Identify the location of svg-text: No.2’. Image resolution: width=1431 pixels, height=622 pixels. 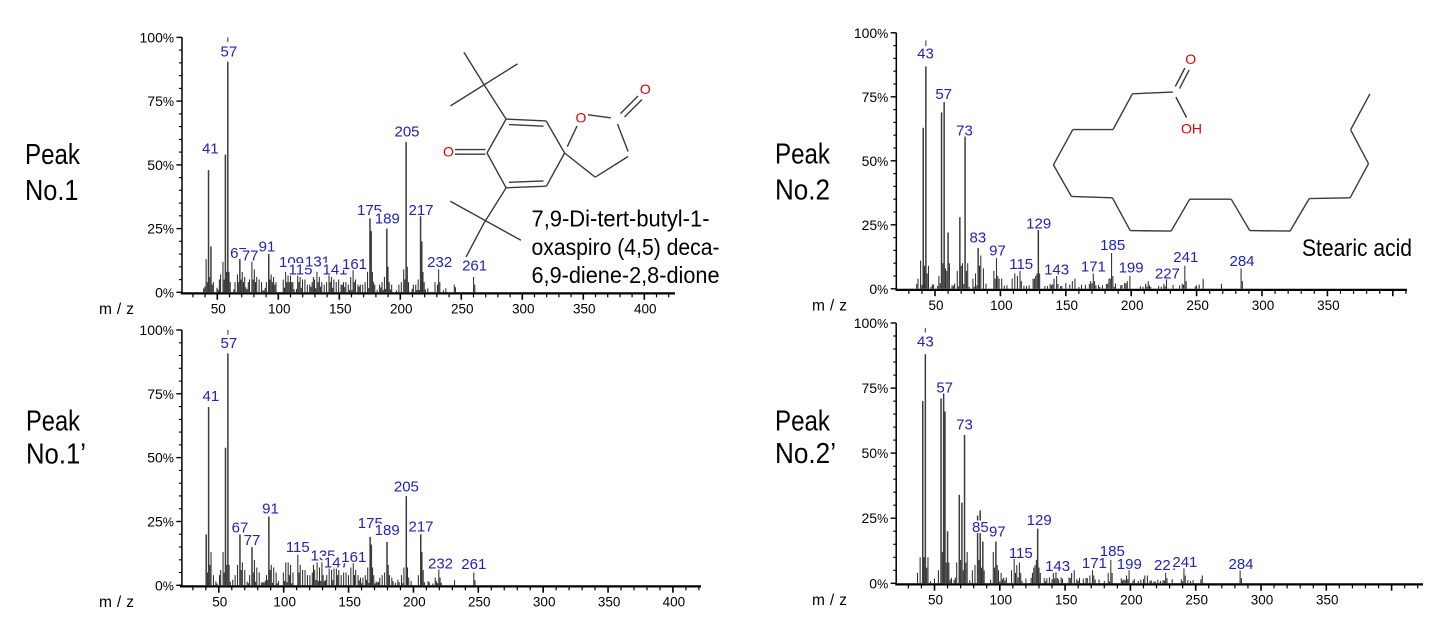
(805, 454).